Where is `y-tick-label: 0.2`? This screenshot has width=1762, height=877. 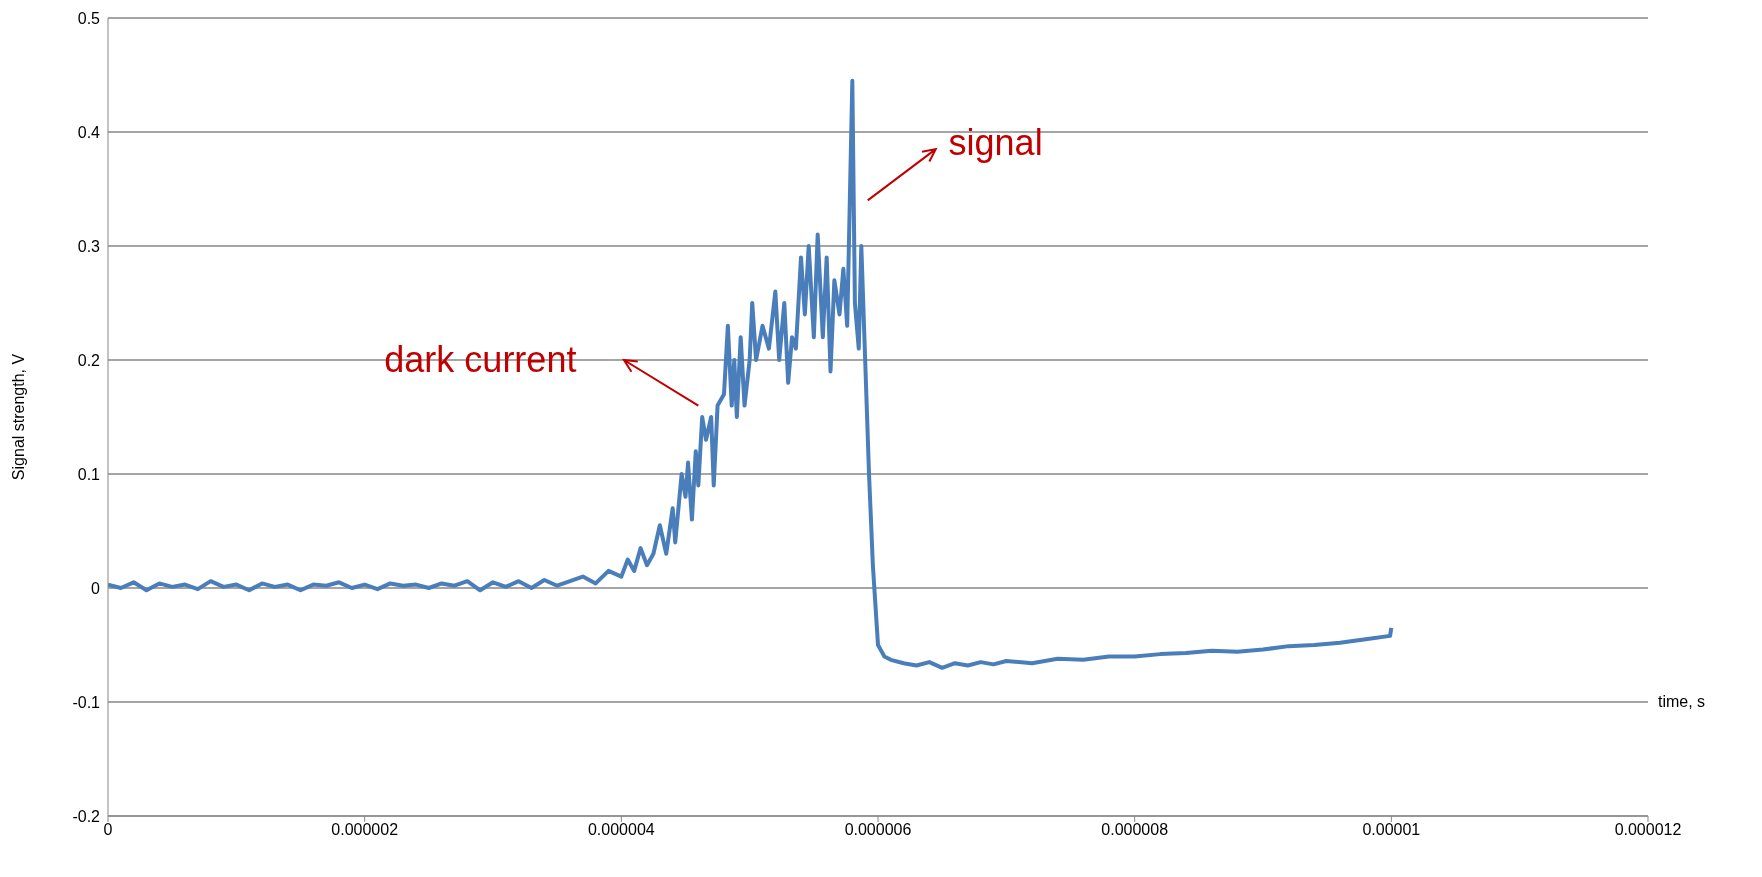
y-tick-label: 0.2 is located at coordinates (89, 360).